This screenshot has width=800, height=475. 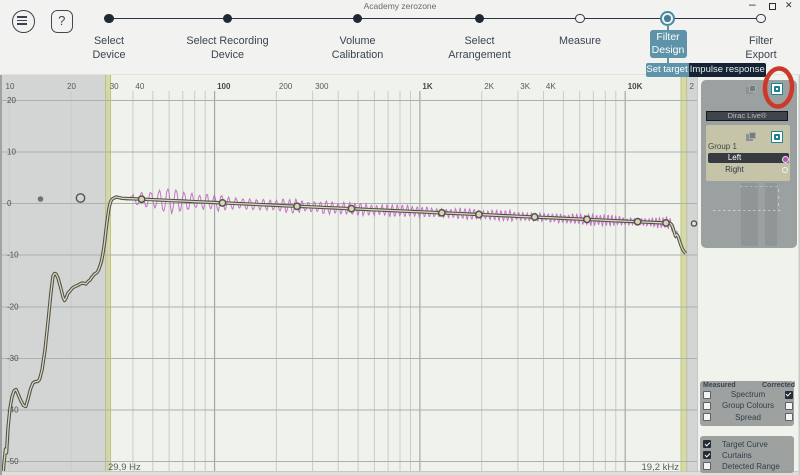 I want to click on svg-text: 100, so click(x=224, y=86).